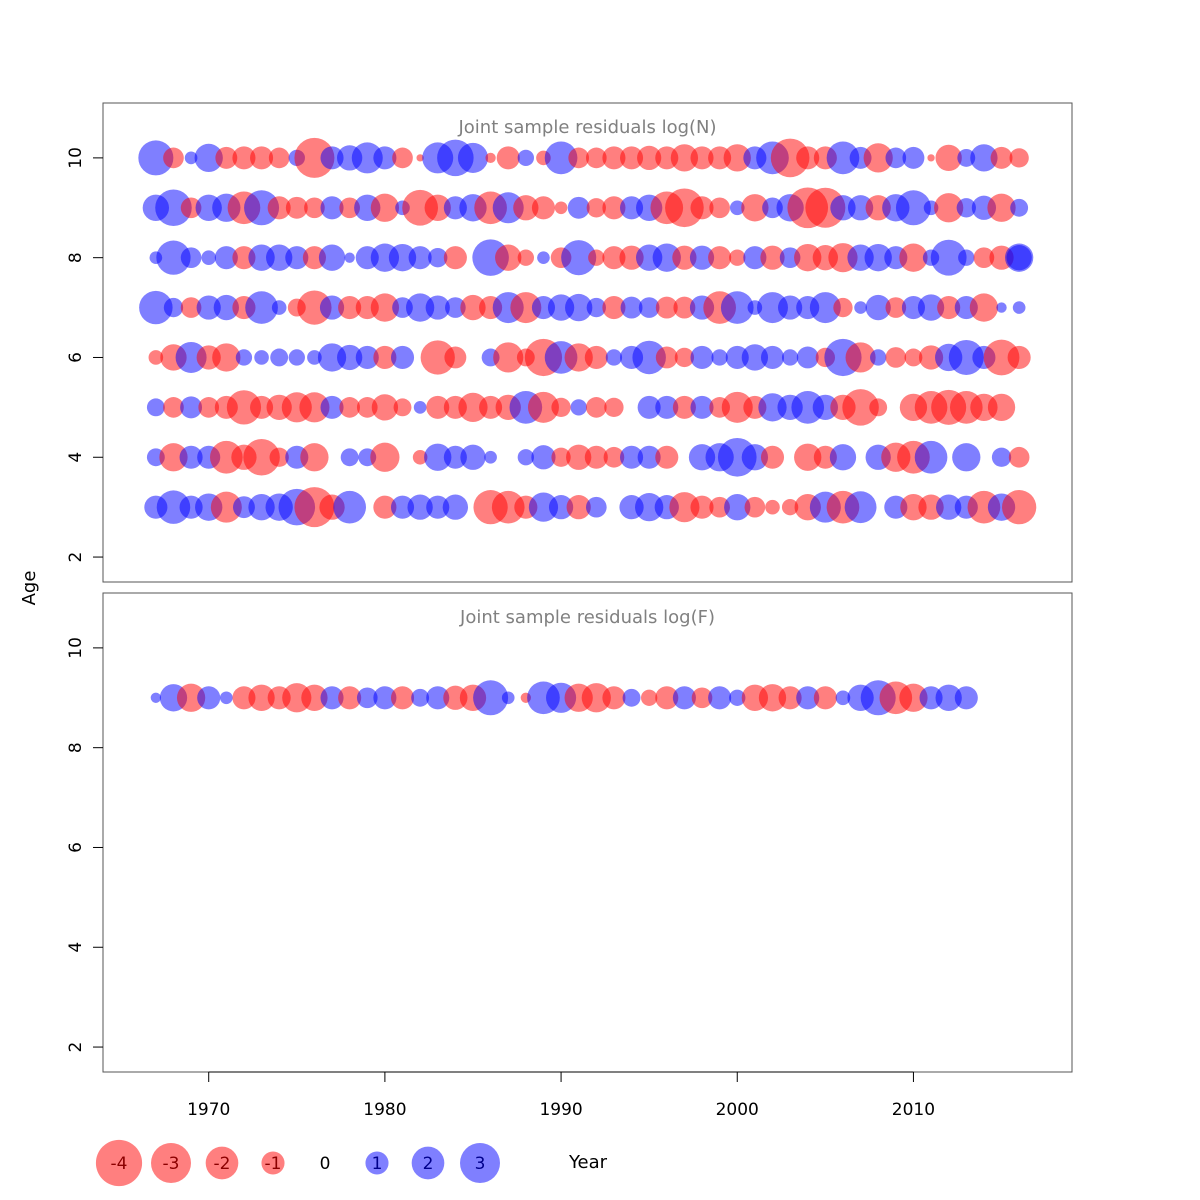 This screenshot has height=1200, width=1200. Describe the element at coordinates (737, 1110) in the screenshot. I see `x-tick-label: 2000` at that location.